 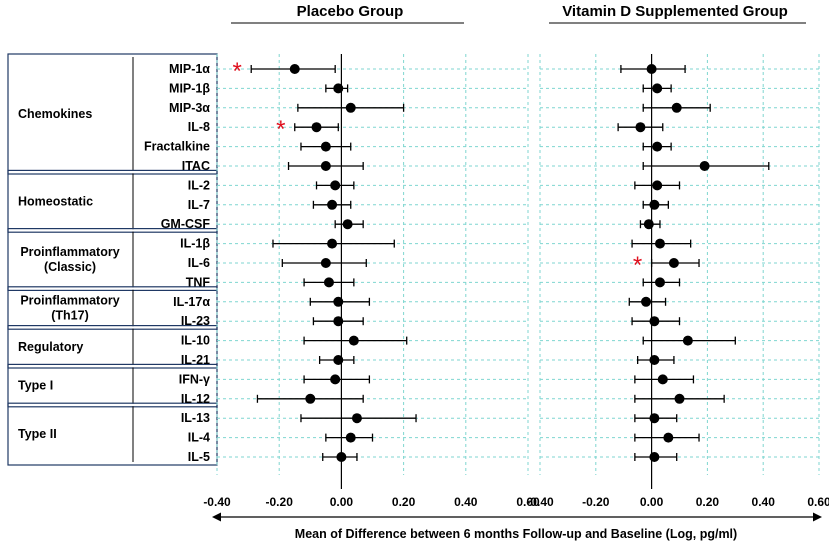 I want to click on cytokine-label-mip-1beta: MIP-1β, so click(x=189, y=88).